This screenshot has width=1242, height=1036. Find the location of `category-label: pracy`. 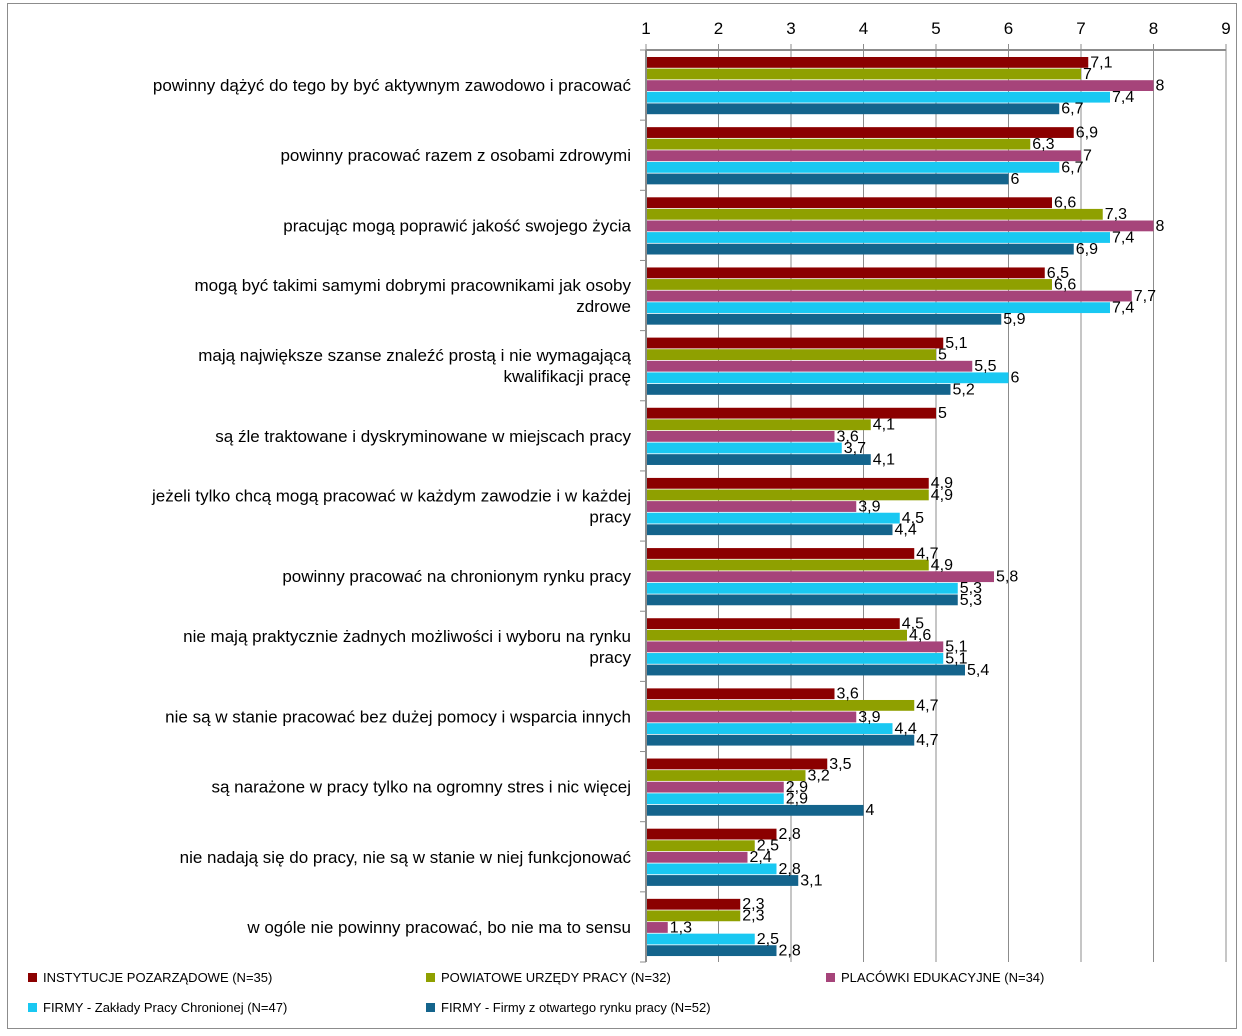

category-label: pracy is located at coordinates (610, 517).